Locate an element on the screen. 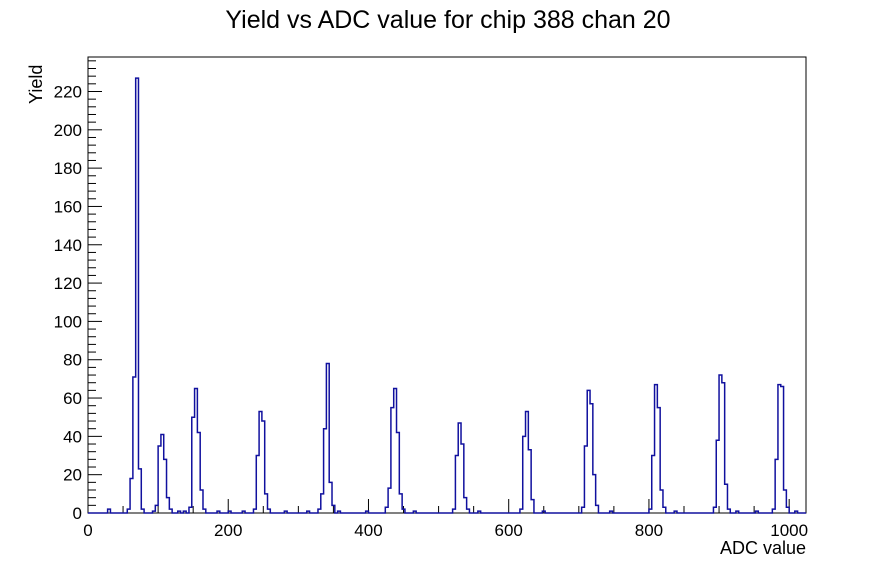 This screenshot has width=896, height=572. y-tick-label: 60 is located at coordinates (72, 398).